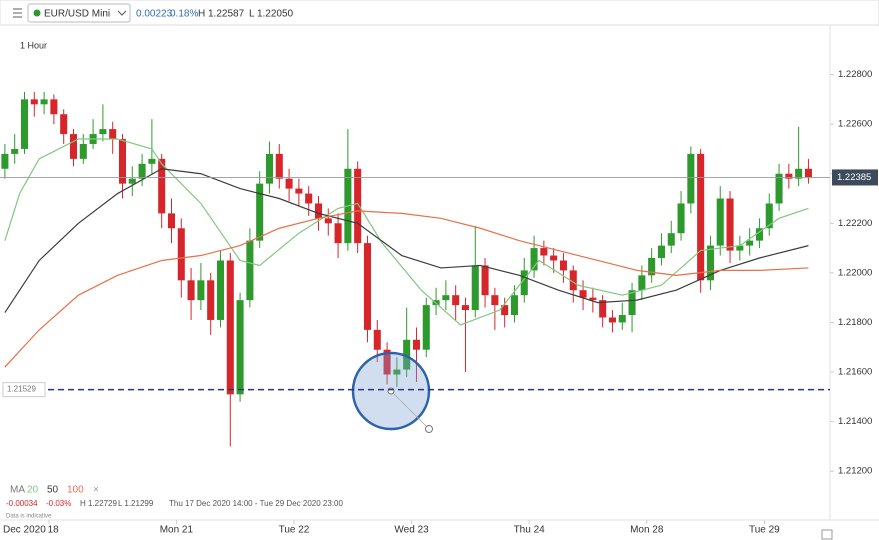 The width and height of the screenshot is (879, 540). What do you see at coordinates (271, 14) in the screenshot?
I see `session-low: L 1.22050` at bounding box center [271, 14].